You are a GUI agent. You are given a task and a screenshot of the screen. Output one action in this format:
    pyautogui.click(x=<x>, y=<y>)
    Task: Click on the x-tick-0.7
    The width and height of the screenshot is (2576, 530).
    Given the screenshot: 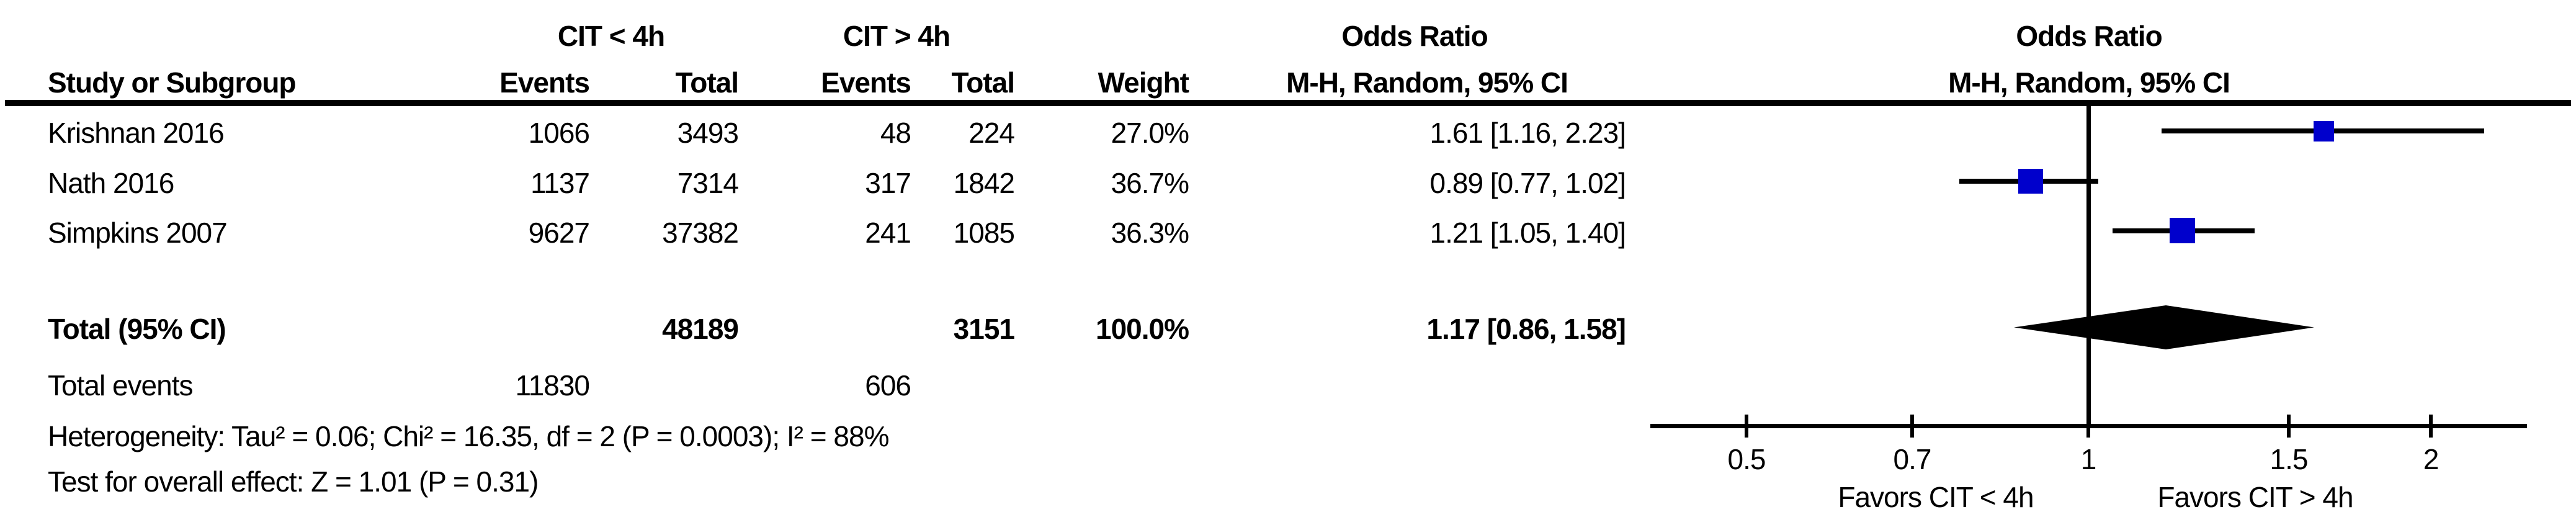 What is the action you would take?
    pyautogui.click(x=1912, y=426)
    